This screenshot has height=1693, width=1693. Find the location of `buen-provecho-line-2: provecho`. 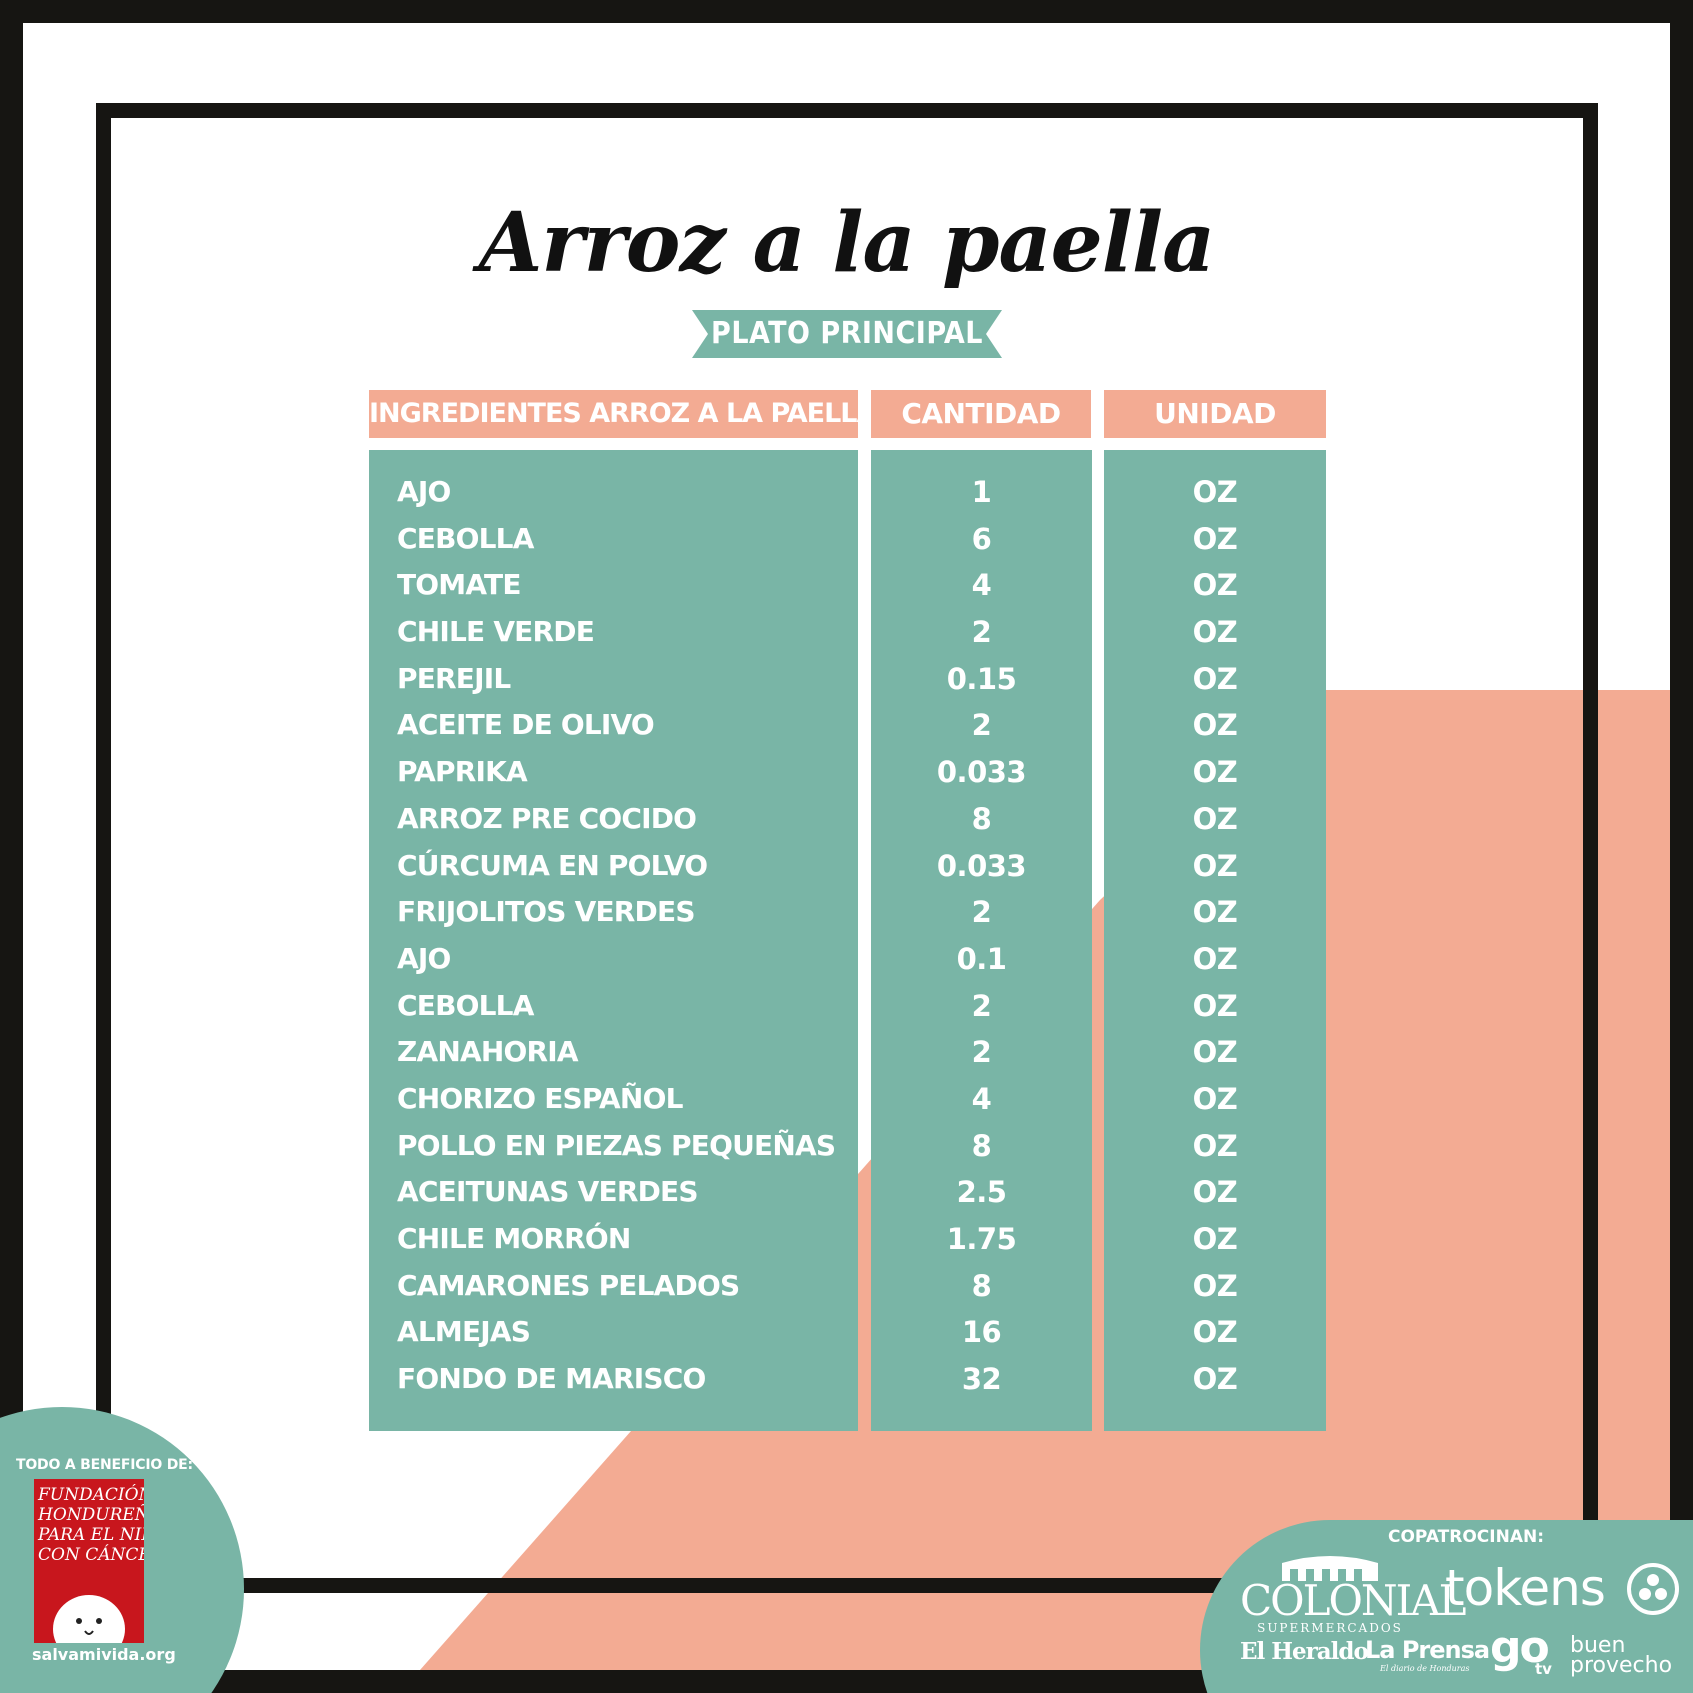

buen-provecho-line-2: provecho is located at coordinates (1621, 1665).